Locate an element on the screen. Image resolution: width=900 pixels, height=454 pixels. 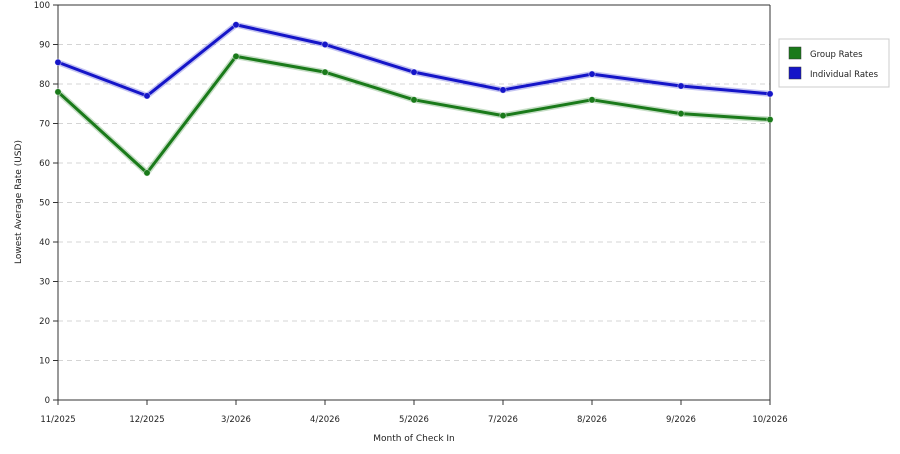
y-tick-label: 80 is located at coordinates (44, 85).